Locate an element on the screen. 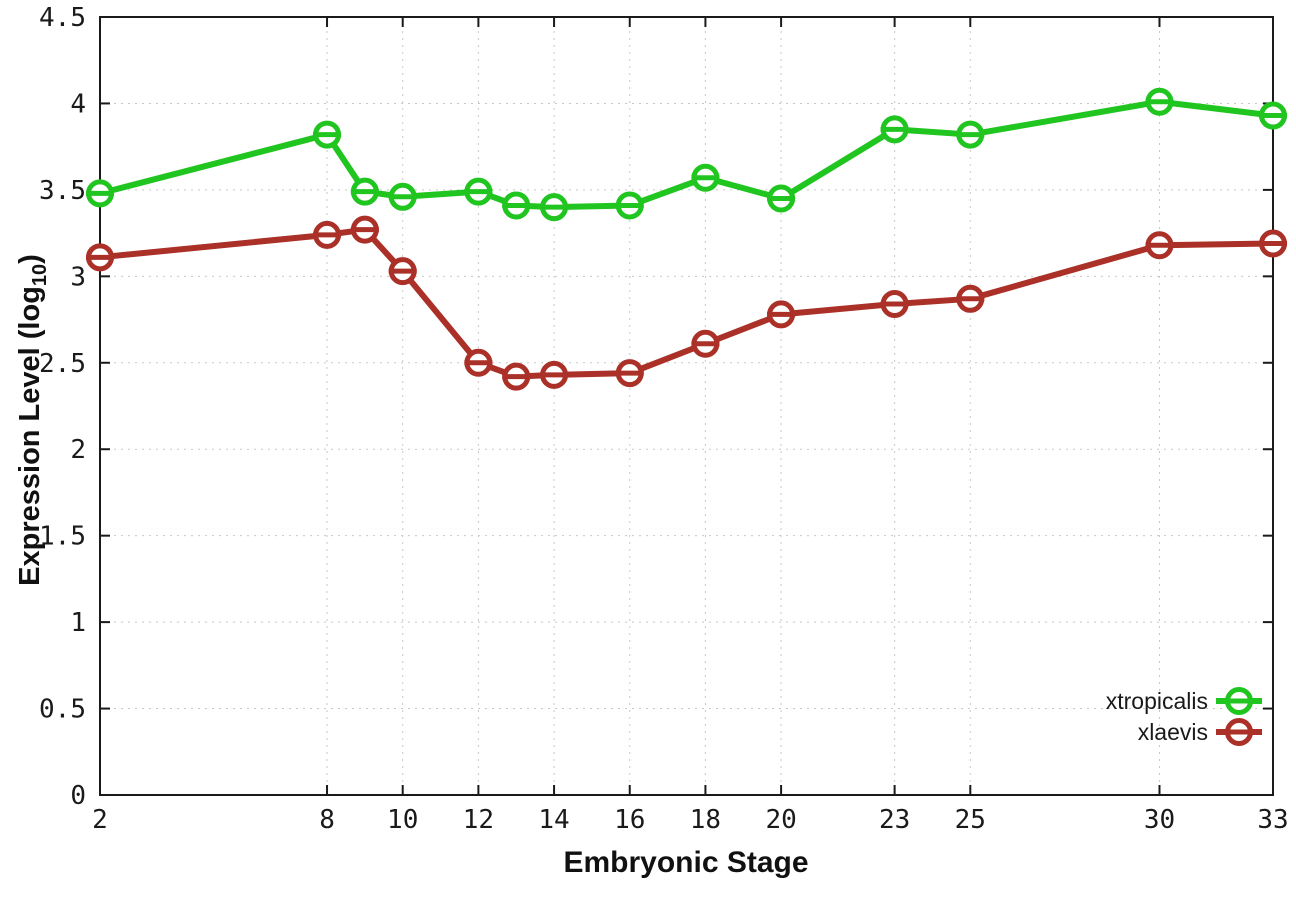 Image resolution: width=1296 pixels, height=907 pixels. y-tick-label: 0 is located at coordinates (78, 796).